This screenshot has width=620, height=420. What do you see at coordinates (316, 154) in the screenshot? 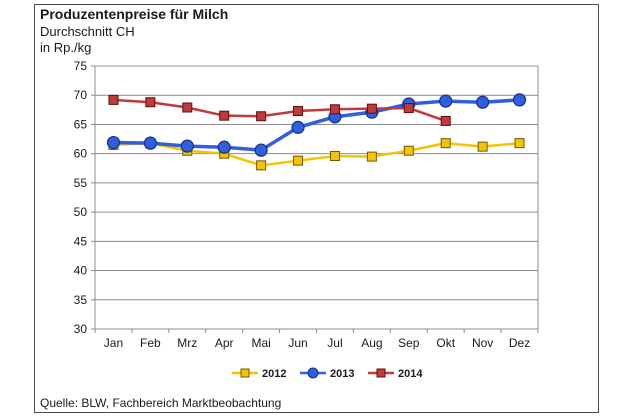
I see `series-line-2012` at bounding box center [316, 154].